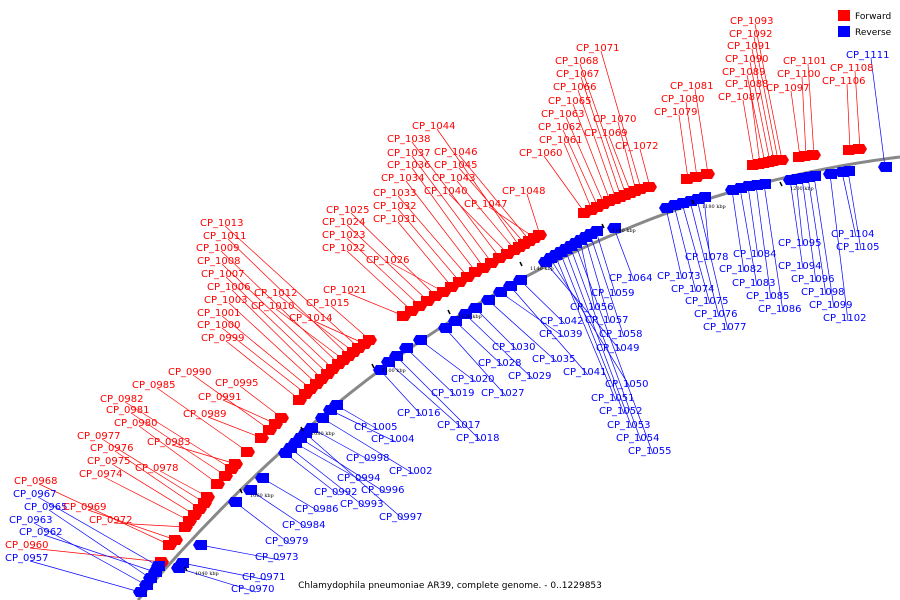  Describe the element at coordinates (485, 204) in the screenshot. I see `gene-label-cp_1047: CP_1047` at that location.